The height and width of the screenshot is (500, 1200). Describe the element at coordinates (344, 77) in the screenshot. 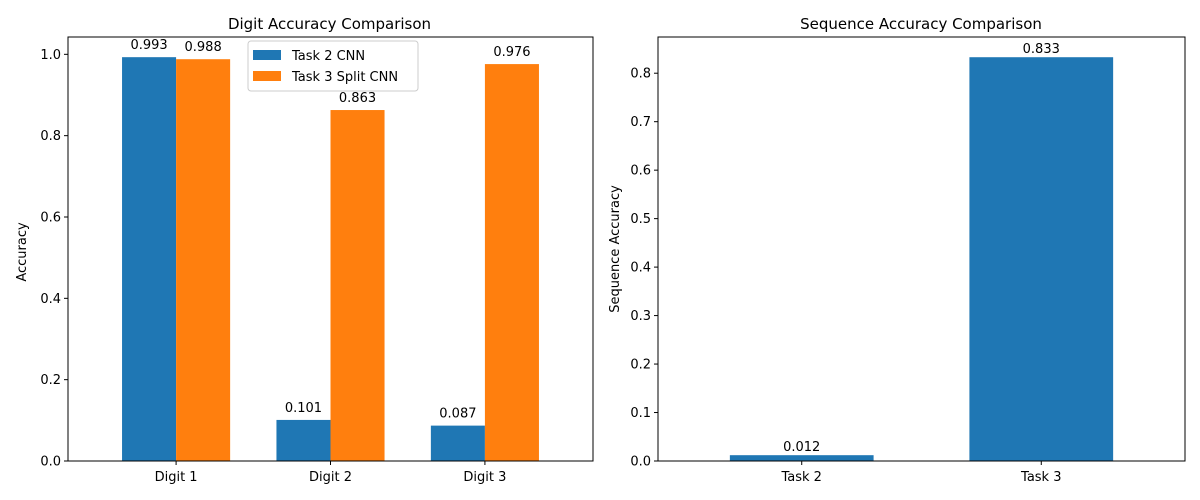

I see `legend-label: Task 3 Split CNN` at that location.